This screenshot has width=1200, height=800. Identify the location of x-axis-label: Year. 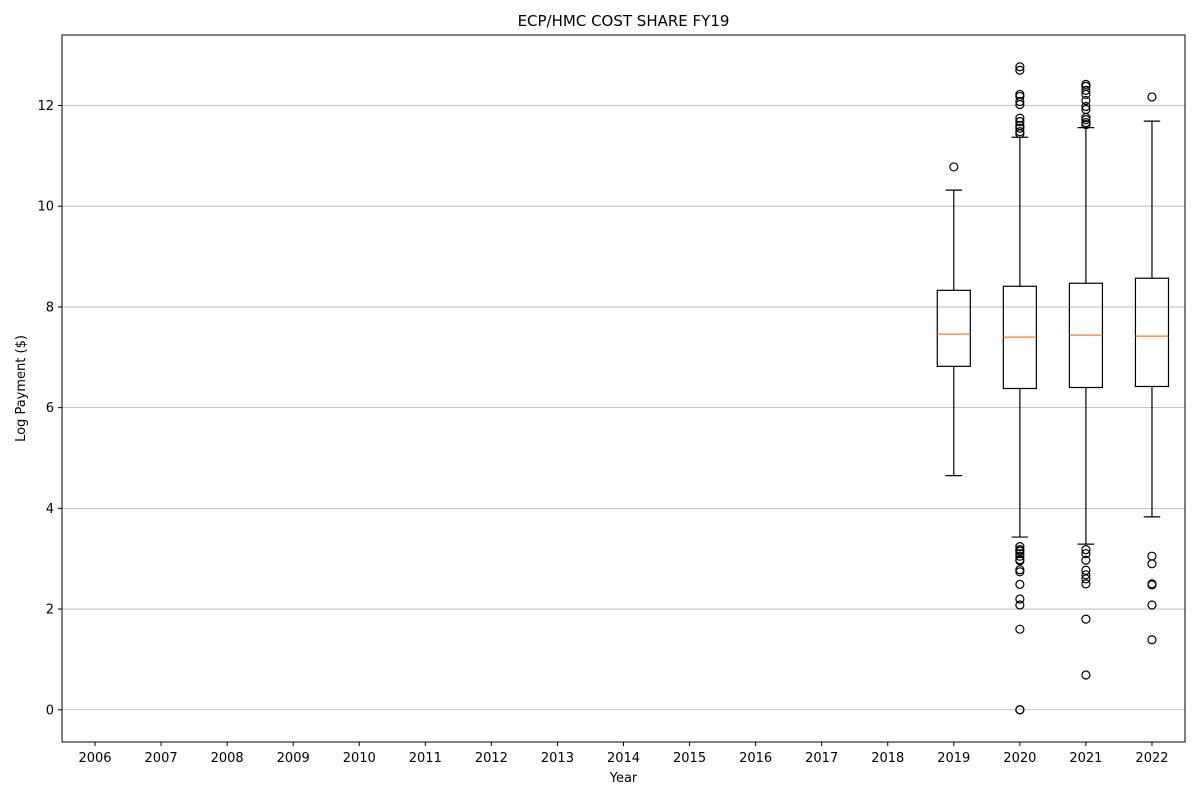
(623, 778).